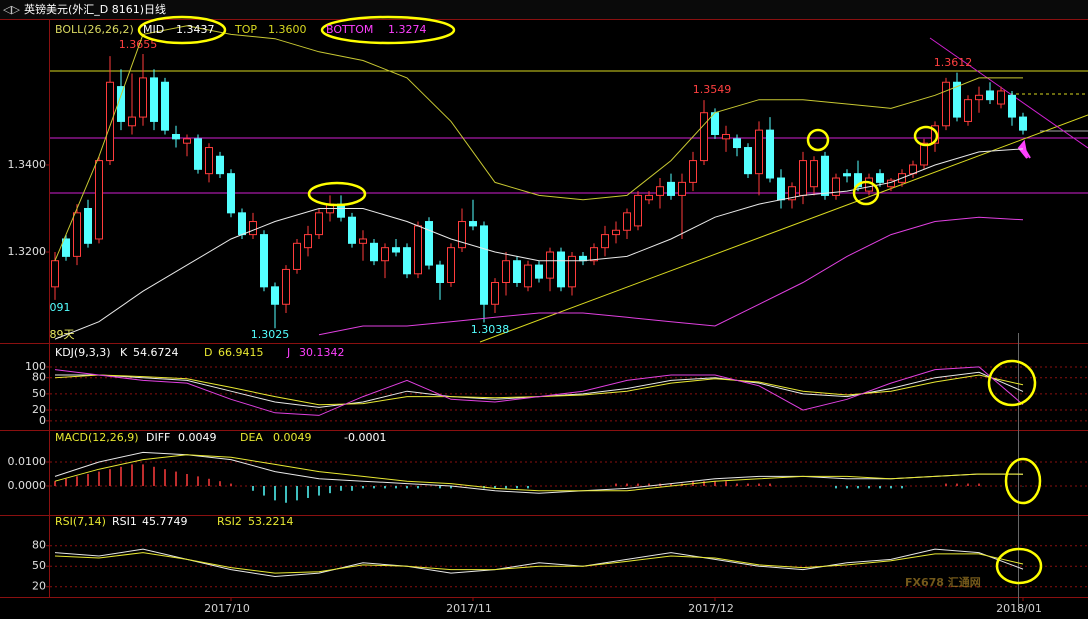  Describe the element at coordinates (11, 9) in the screenshot. I see `nav-icon: ◁▷` at that location.